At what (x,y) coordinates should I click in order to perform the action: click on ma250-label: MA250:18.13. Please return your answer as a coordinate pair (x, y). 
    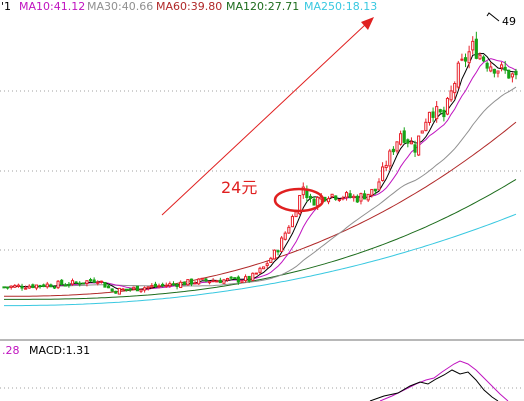
    Looking at the image, I should click on (340, 6).